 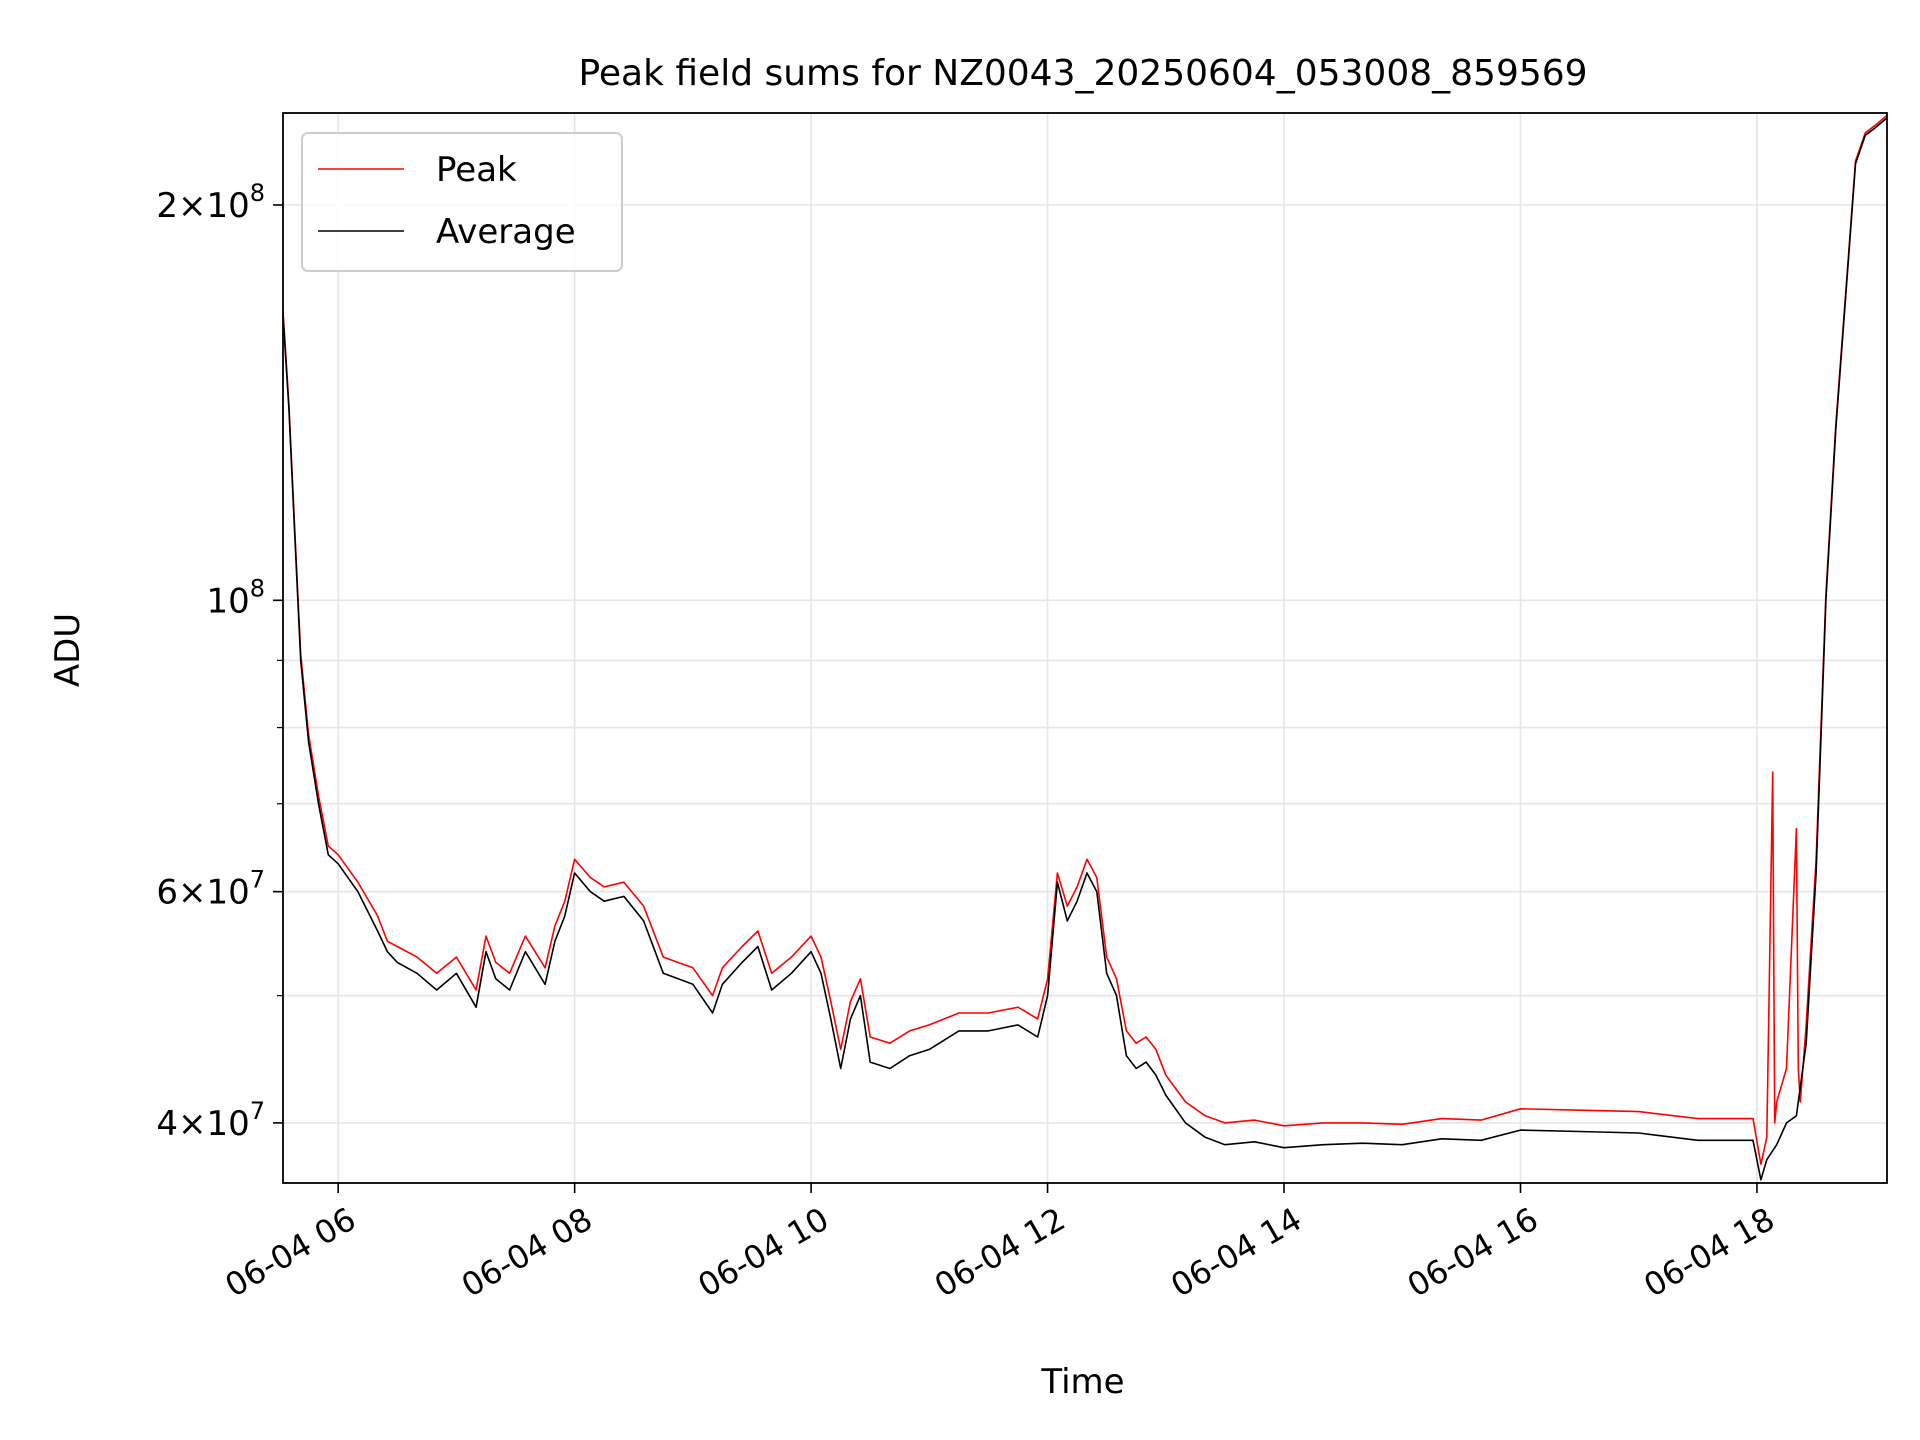 I want to click on y-tick-label: 6×10⁷, so click(x=210, y=889).